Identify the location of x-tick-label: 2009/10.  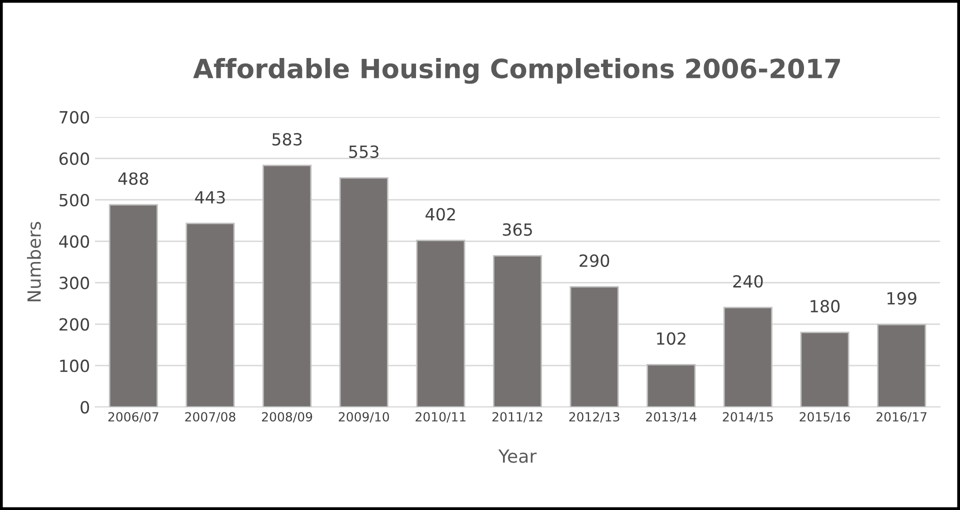
(363, 417).